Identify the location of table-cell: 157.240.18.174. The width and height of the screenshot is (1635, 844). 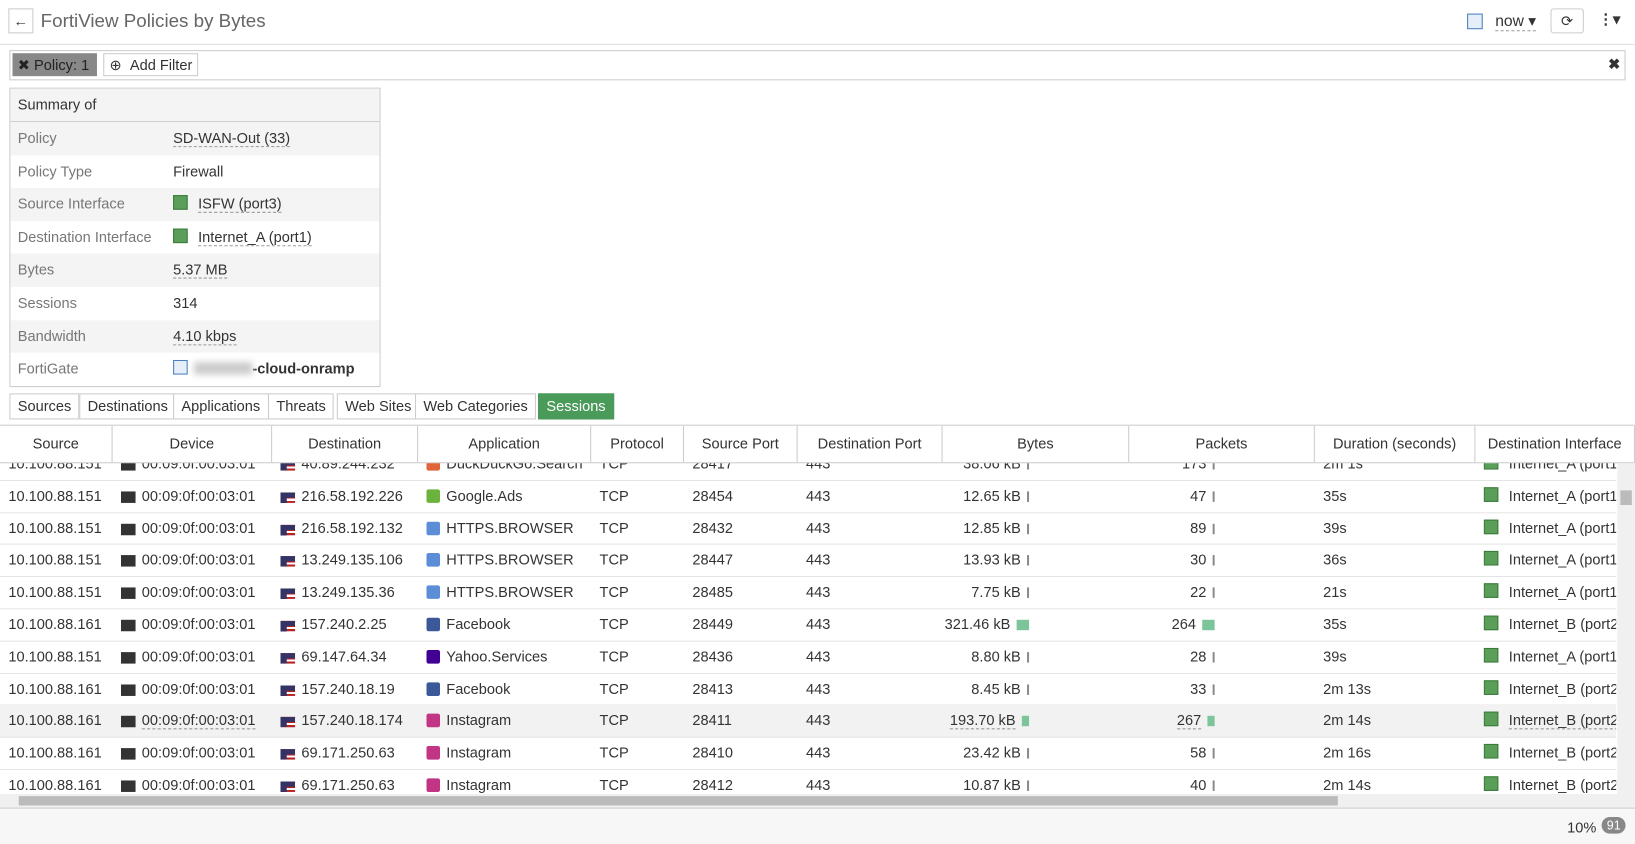
(348, 720).